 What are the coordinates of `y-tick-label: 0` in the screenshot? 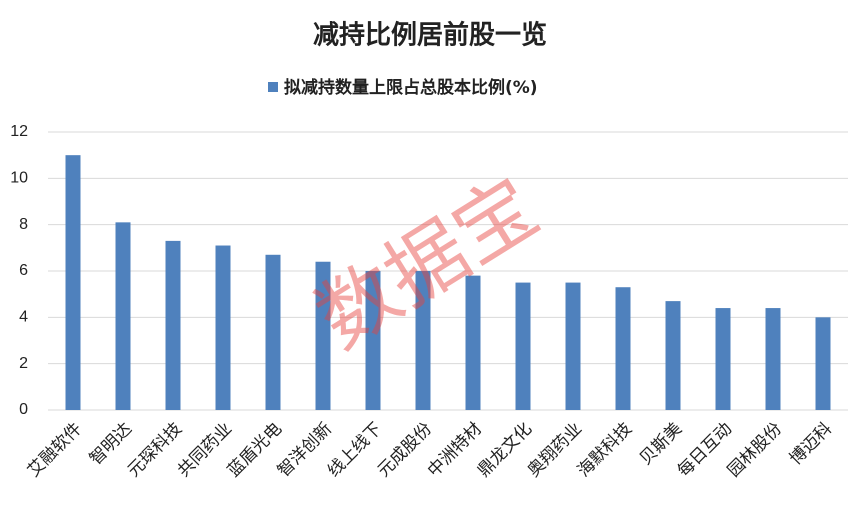 It's located at (23, 409).